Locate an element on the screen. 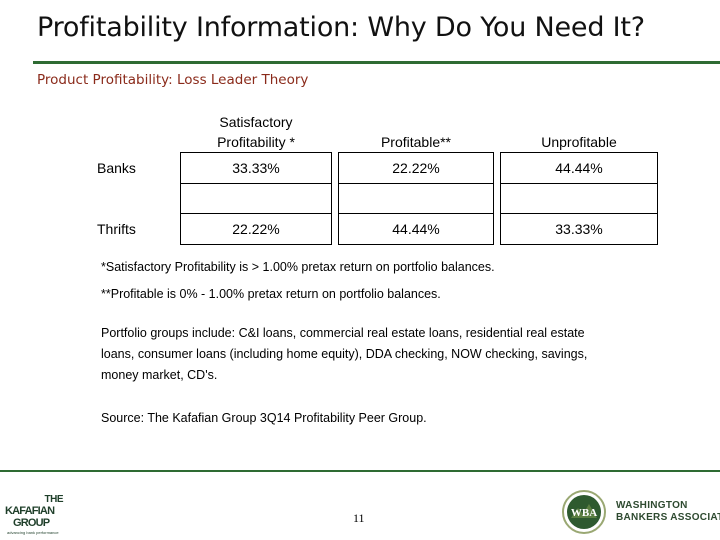  page-number: 11 is located at coordinates (359, 518).